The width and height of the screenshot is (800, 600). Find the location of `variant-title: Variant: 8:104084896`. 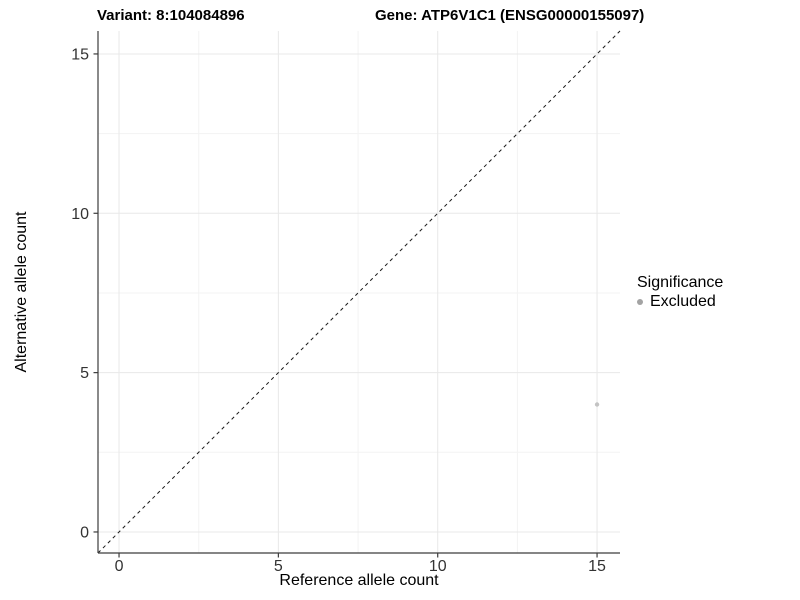

variant-title: Variant: 8:104084896 is located at coordinates (171, 15).